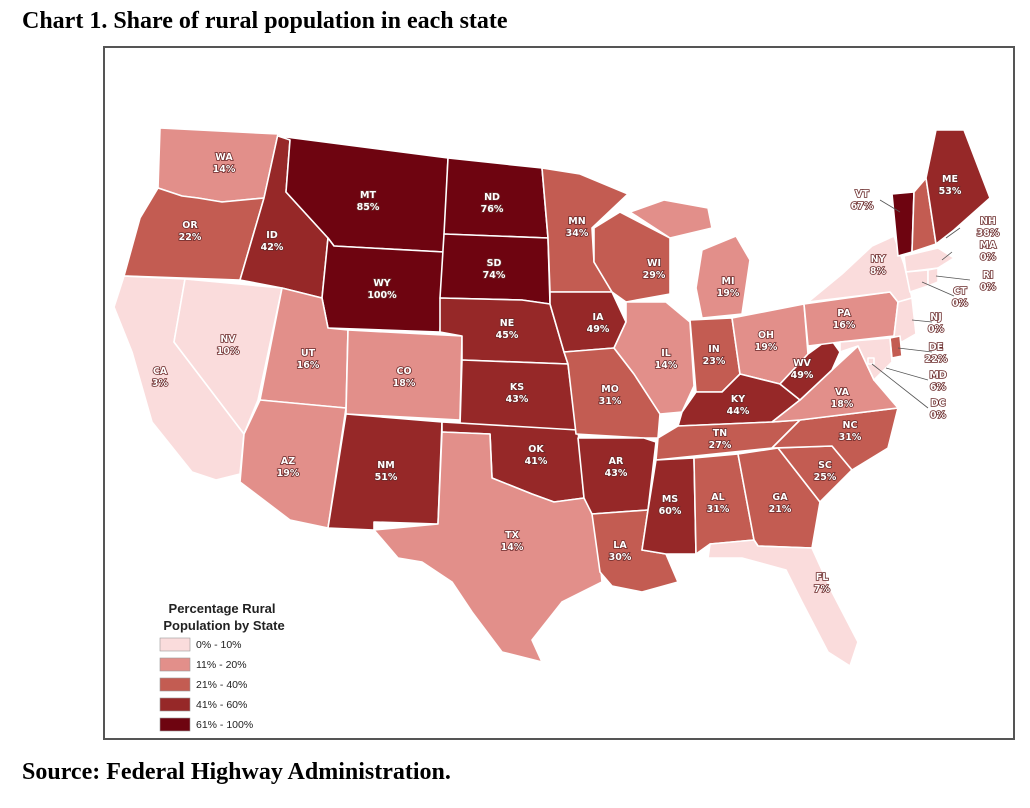  Describe the element at coordinates (223, 625) in the screenshot. I see `legend-title-line2: Population by State` at that location.